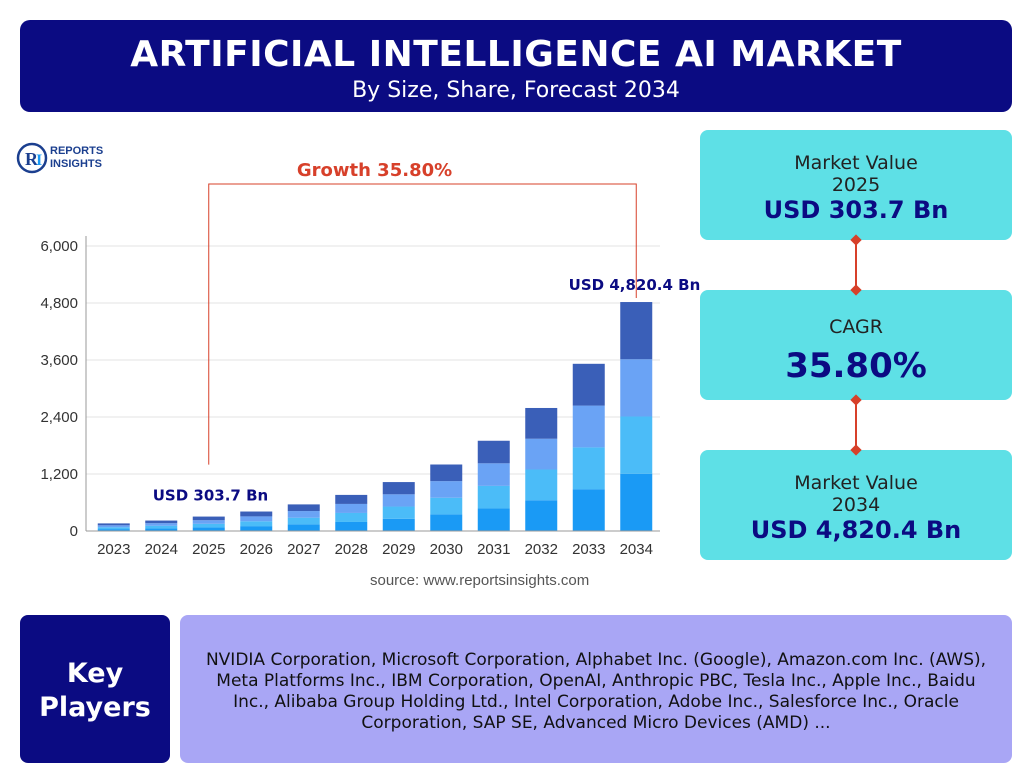  Describe the element at coordinates (74, 531) in the screenshot. I see `y-tick-label: 0` at that location.